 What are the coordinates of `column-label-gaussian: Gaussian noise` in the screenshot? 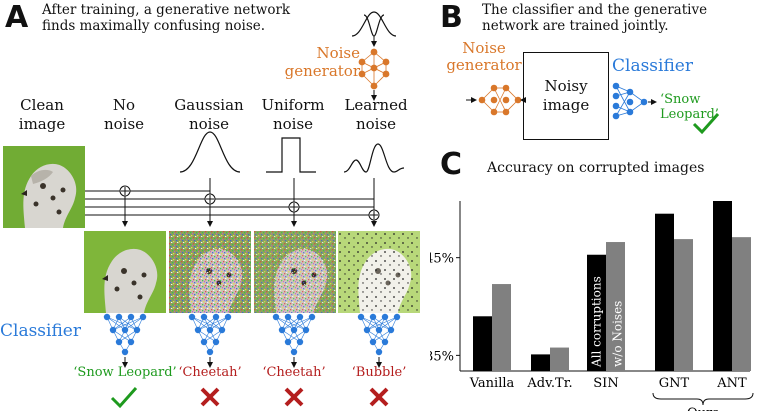 It's located at (209, 115).